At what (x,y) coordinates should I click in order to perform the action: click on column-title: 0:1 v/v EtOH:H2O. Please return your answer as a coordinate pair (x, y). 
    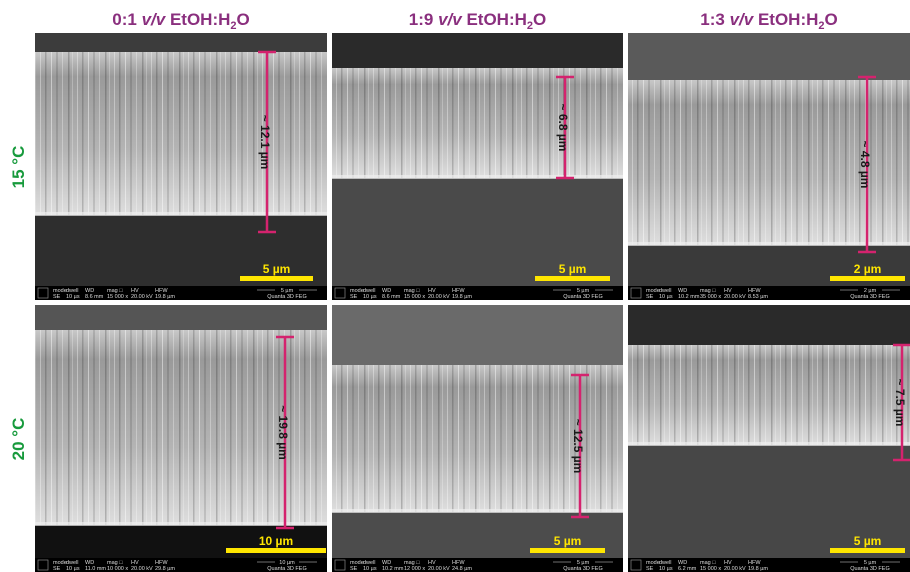
    Looking at the image, I should click on (181, 21).